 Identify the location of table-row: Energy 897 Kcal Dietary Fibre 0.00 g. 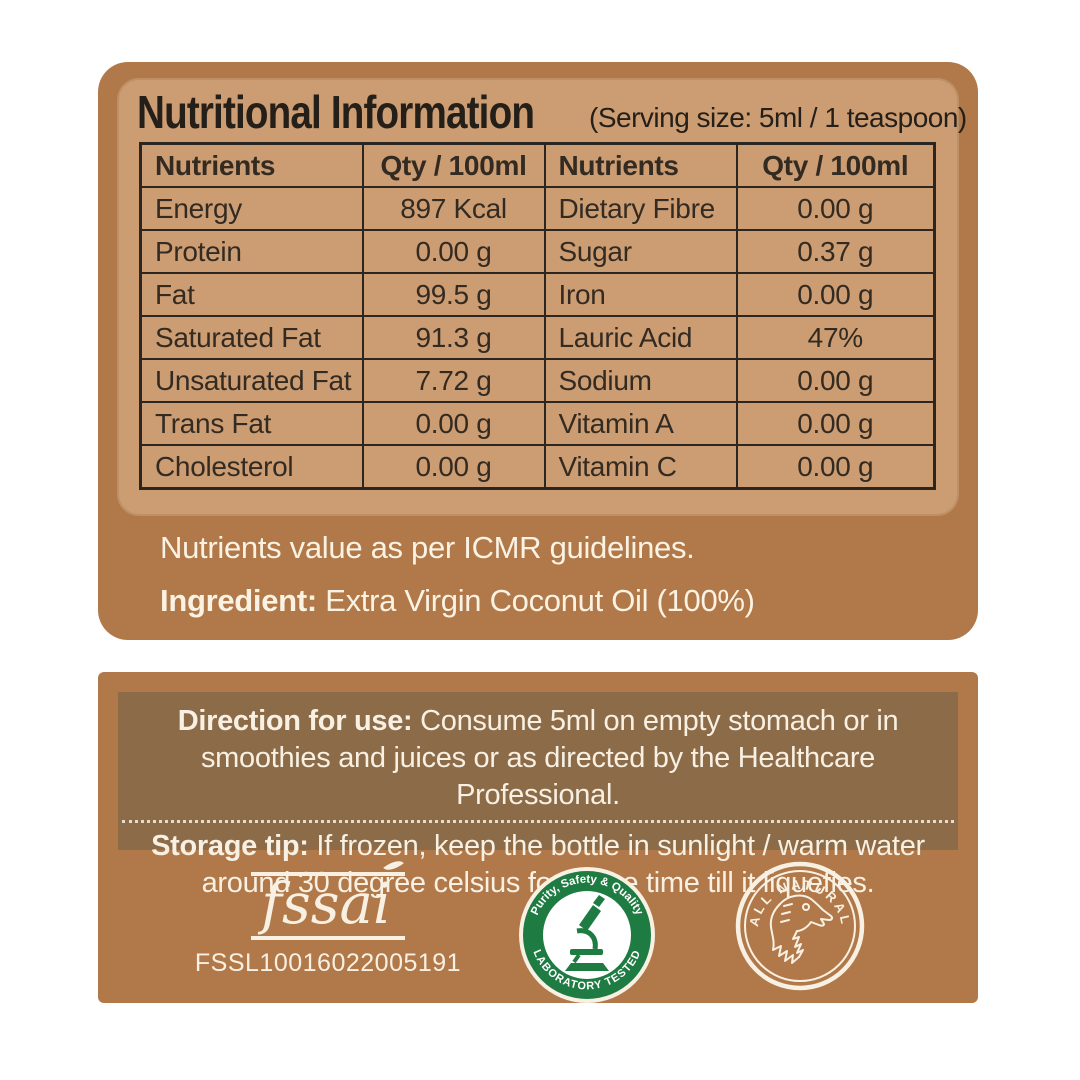
(537, 208).